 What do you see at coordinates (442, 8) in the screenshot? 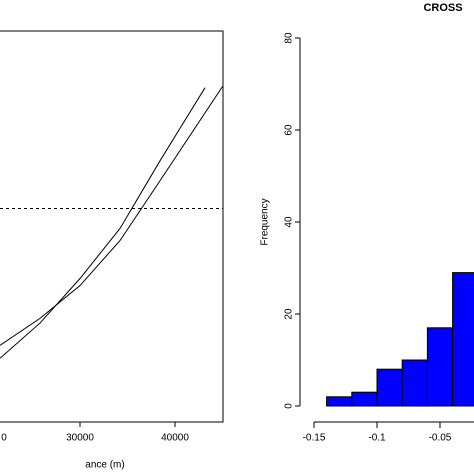
I see `chart-title: CROSS` at bounding box center [442, 8].